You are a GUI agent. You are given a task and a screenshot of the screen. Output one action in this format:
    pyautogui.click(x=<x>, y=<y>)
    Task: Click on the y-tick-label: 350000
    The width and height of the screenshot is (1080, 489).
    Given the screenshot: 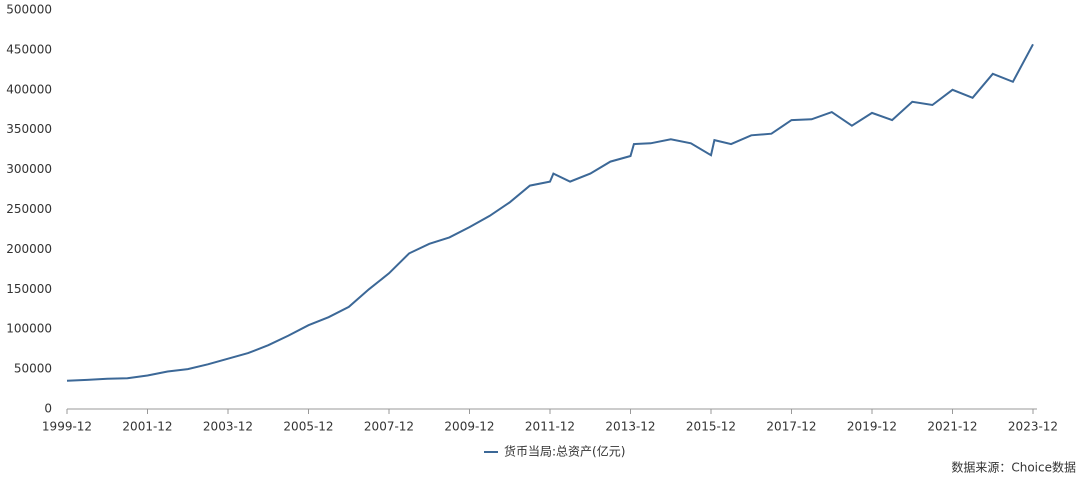 What is the action you would take?
    pyautogui.click(x=29, y=129)
    